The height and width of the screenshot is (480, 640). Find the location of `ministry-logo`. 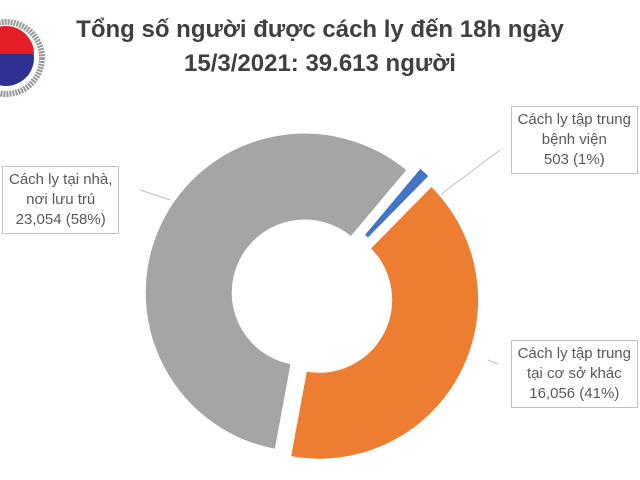

ministry-logo is located at coordinates (22, 58).